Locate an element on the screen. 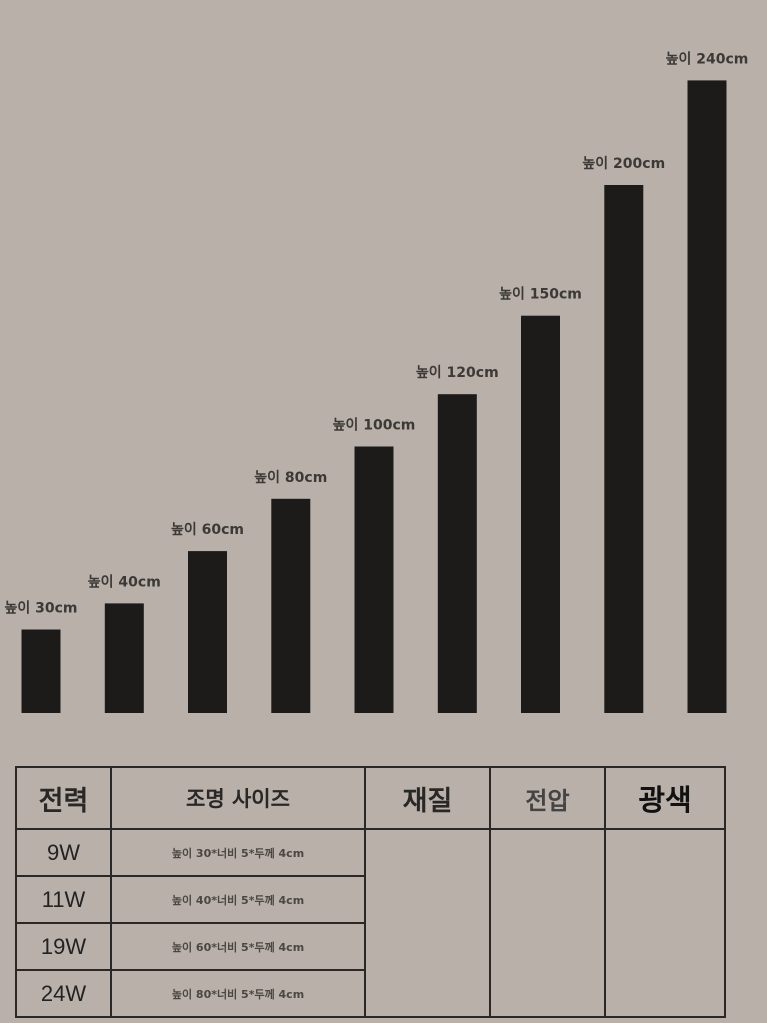  table-header-row: 전력 조명 사이즈 재질 전압 광색 is located at coordinates (370, 798).